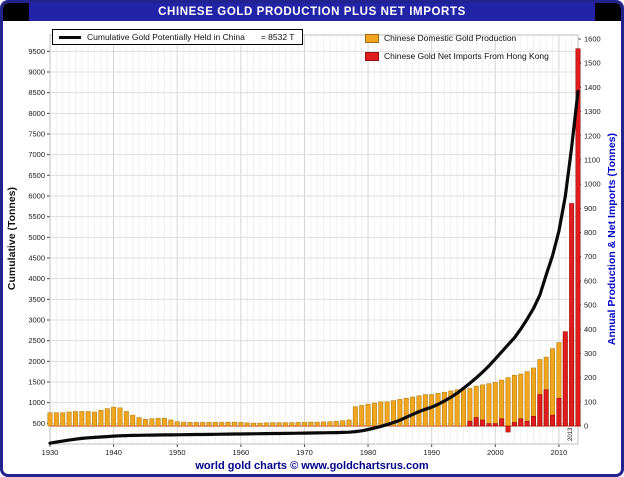  Describe the element at coordinates (240, 452) in the screenshot. I see `svg-text: 1960` at that location.